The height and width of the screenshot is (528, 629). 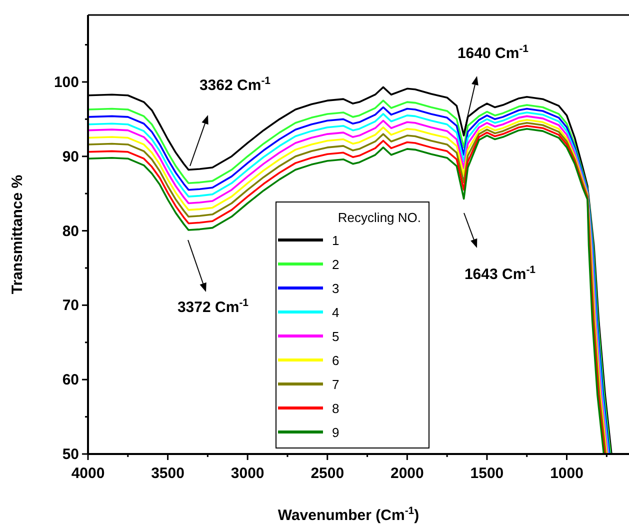 I want to click on y-tick-label: 60, so click(x=70, y=380).